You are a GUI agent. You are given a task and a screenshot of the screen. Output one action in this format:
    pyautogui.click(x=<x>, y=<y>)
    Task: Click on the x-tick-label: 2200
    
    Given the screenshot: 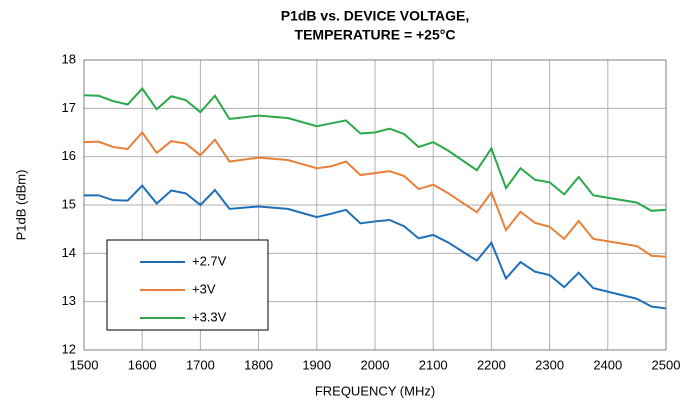 What is the action you would take?
    pyautogui.click(x=491, y=364)
    